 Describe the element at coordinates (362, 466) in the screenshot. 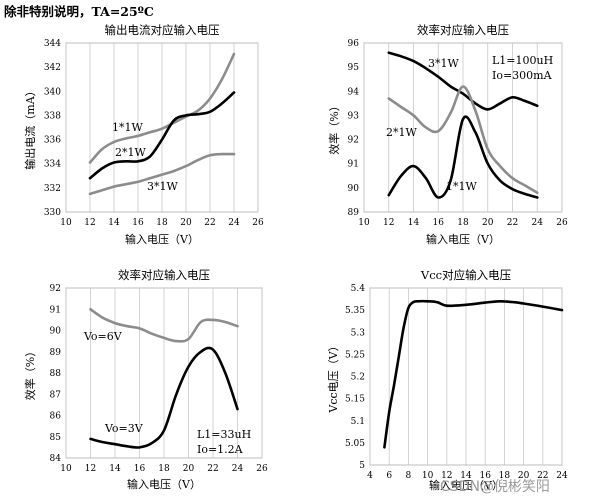

I see `y-tick-label: 5` at that location.